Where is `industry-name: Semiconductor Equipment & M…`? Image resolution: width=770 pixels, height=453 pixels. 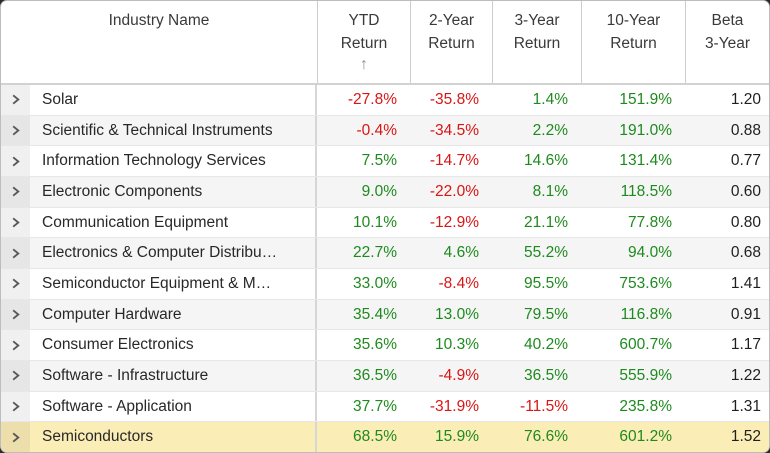
industry-name: Semiconductor Equipment & M… is located at coordinates (173, 284).